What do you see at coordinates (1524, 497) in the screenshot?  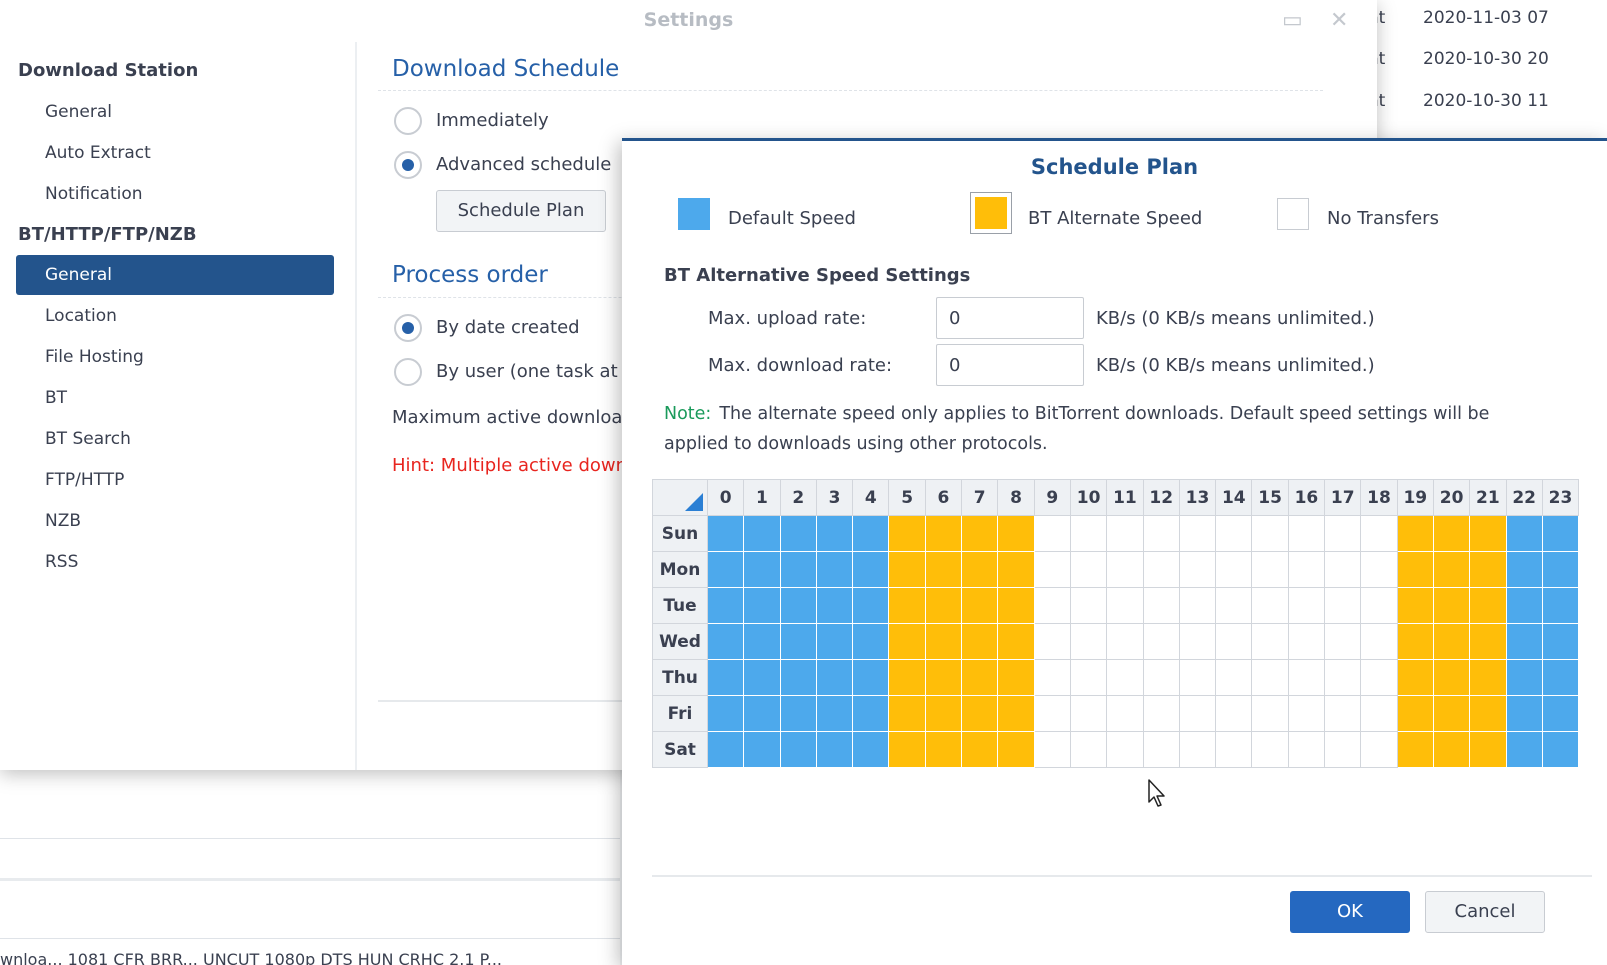 I see `hour-header: 22` at bounding box center [1524, 497].